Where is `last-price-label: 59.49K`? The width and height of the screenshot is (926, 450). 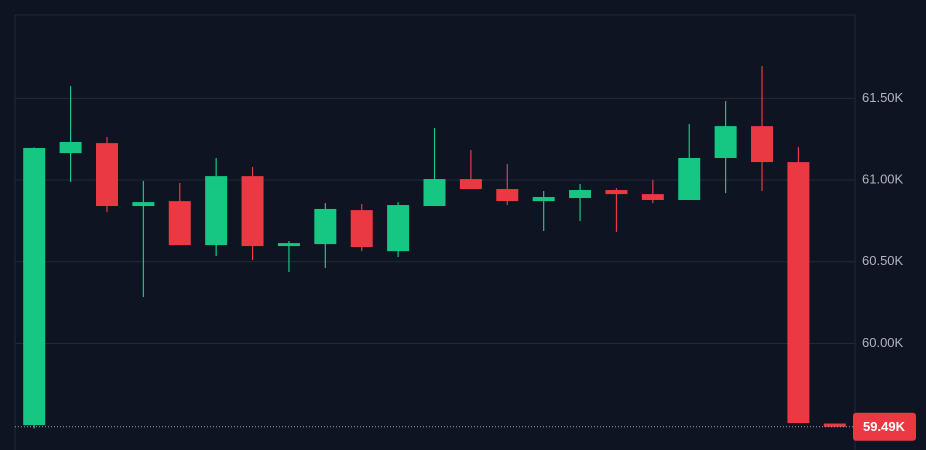 last-price-label: 59.49K is located at coordinates (884, 426).